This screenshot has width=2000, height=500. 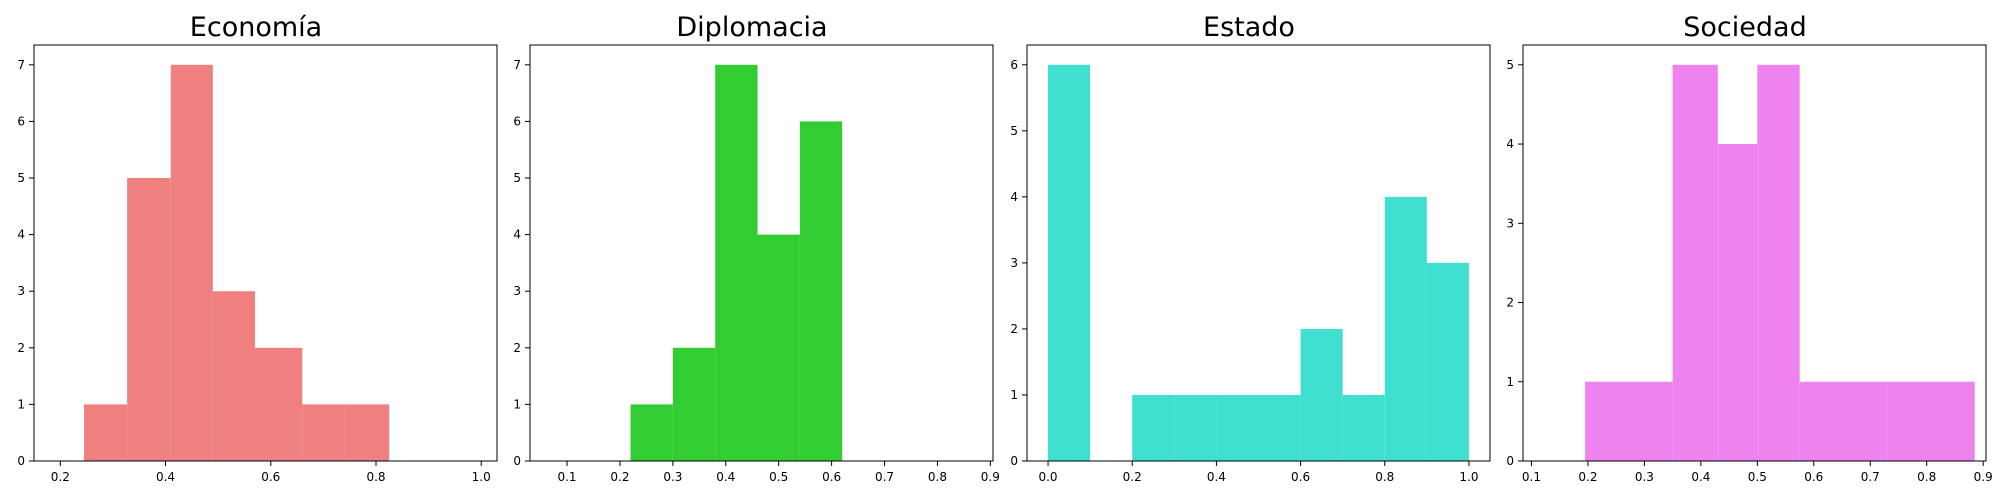 What do you see at coordinates (1014, 395) in the screenshot?
I see `y-tick-label-estado-1: 1` at bounding box center [1014, 395].